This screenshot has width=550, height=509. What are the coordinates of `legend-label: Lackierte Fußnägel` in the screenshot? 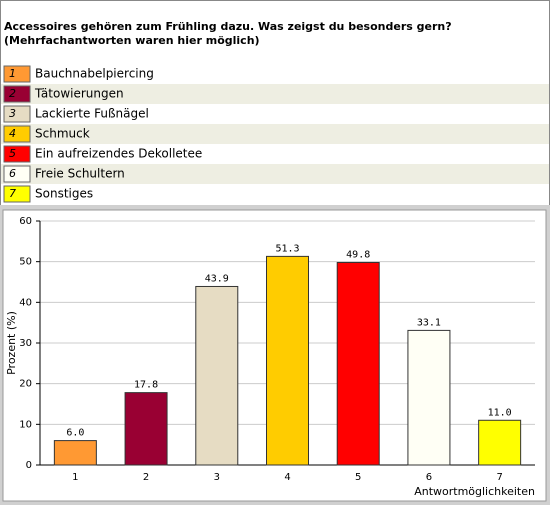 It's located at (92, 114).